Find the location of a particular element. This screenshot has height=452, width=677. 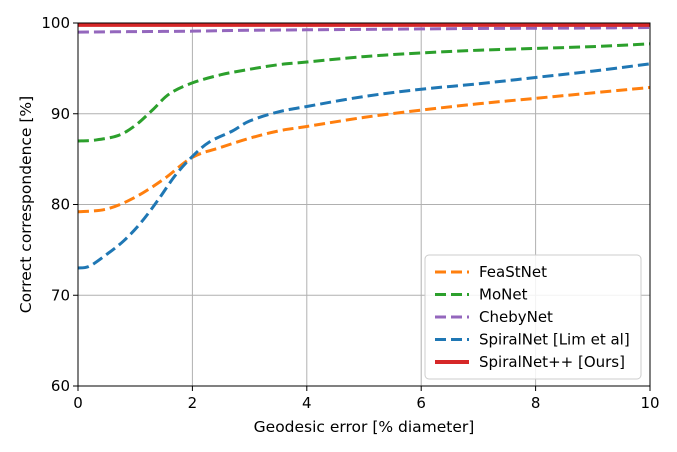

y-axis-label: Correct correspondence [%] is located at coordinates (26, 204).